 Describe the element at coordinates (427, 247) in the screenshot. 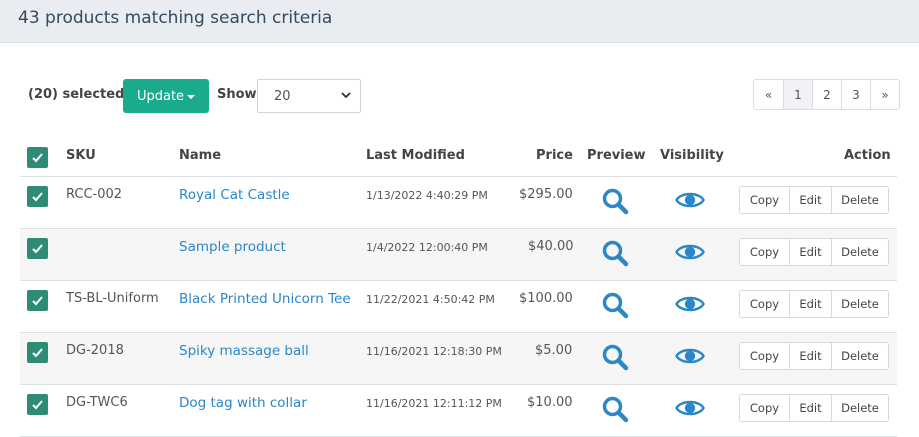

I see `last-modified-cell: 1/4/2022 12:00:40 PM` at that location.